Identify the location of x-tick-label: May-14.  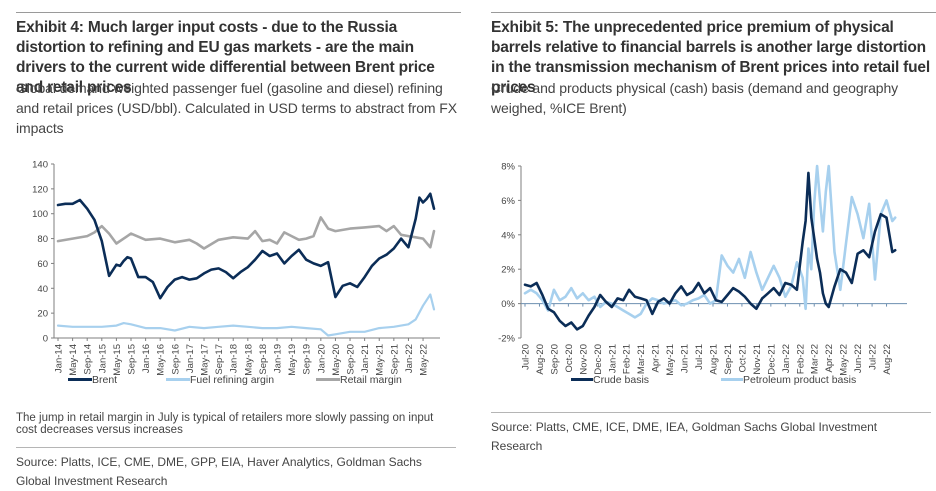
(73, 360).